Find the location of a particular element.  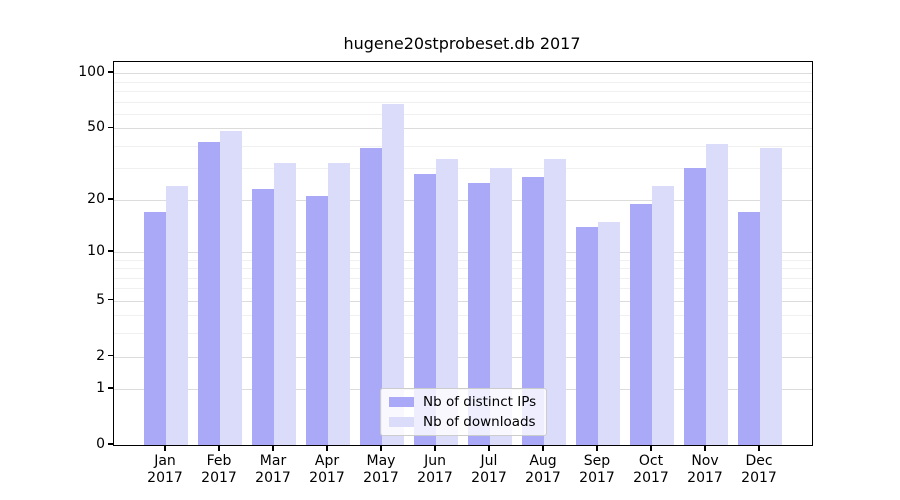

bar-downloads-sep is located at coordinates (609, 333).